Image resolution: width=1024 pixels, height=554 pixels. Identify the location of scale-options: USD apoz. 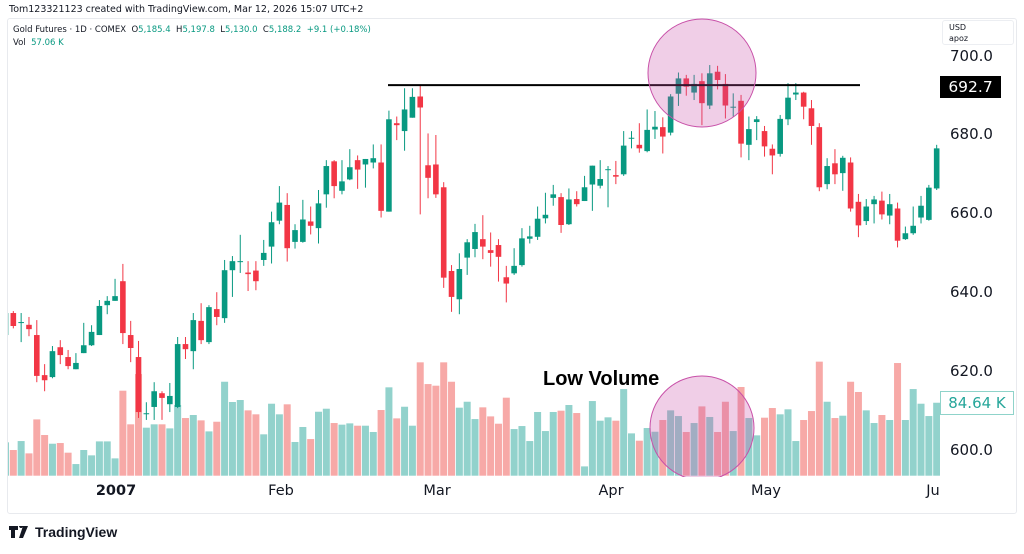
(978, 32).